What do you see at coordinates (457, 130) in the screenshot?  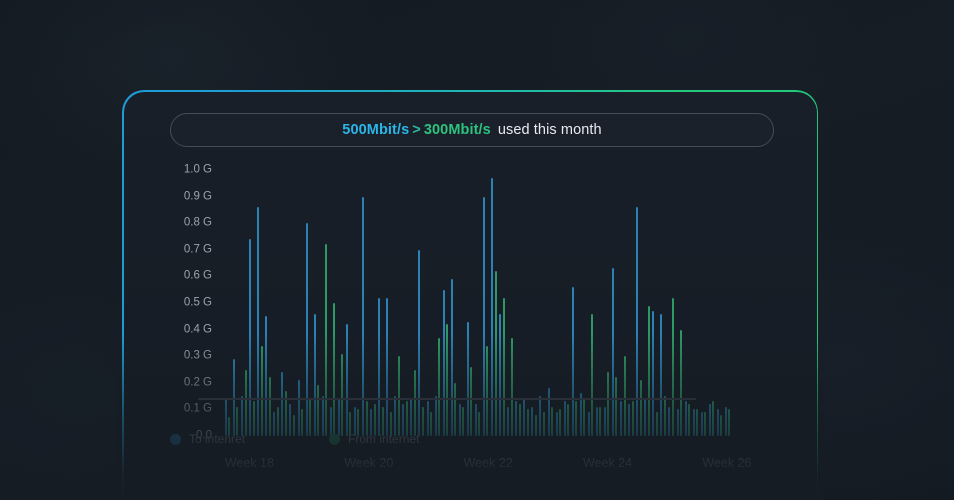 I see `speed-to-label: 300Mbit/s` at bounding box center [457, 130].